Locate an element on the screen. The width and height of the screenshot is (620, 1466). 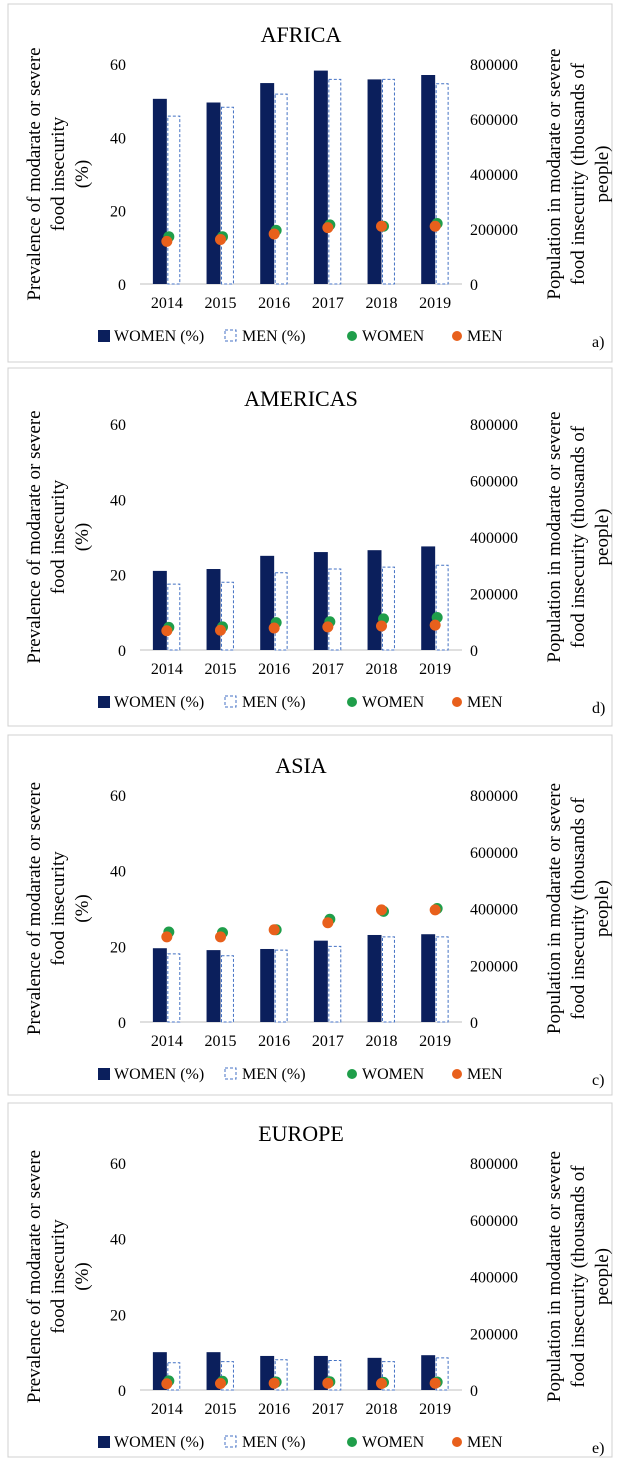
legend-swatch-women is located at coordinates (352, 1074).